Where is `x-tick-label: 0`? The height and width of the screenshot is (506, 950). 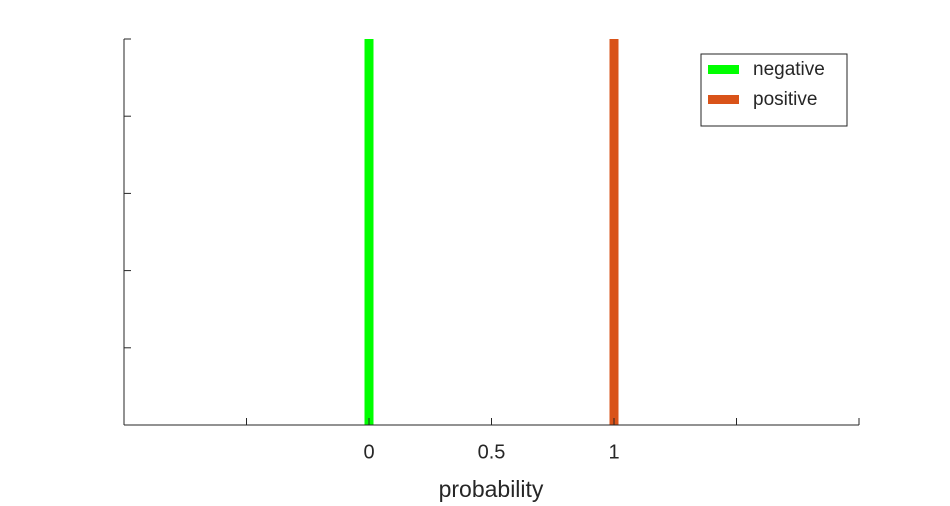 x-tick-label: 0 is located at coordinates (368, 452).